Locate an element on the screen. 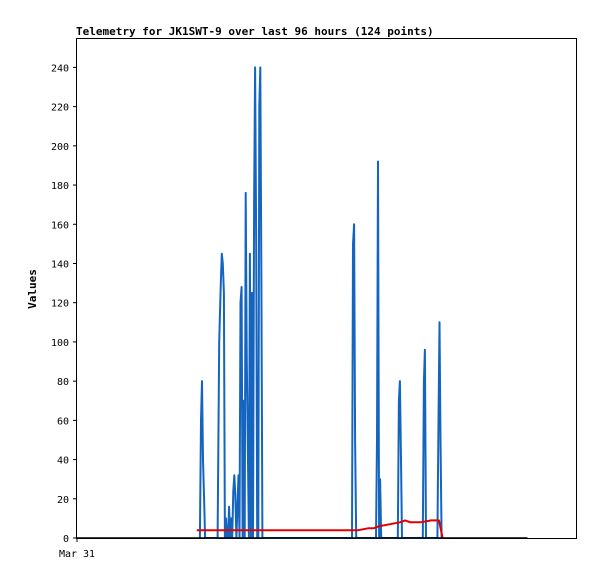  y-tick-label: 20 is located at coordinates (63, 500).